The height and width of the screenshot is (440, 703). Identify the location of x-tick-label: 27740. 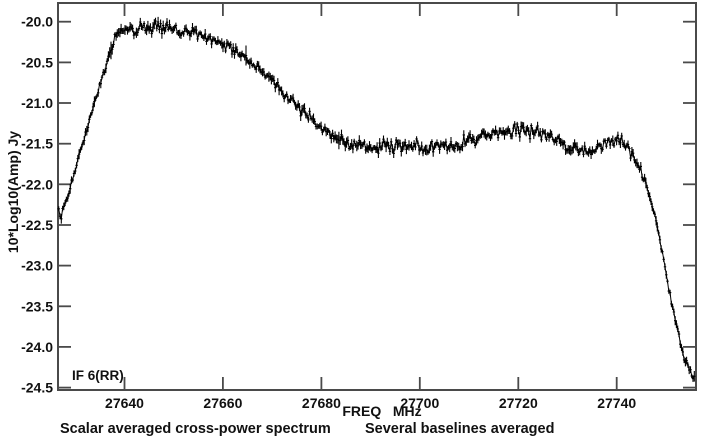
(616, 403).